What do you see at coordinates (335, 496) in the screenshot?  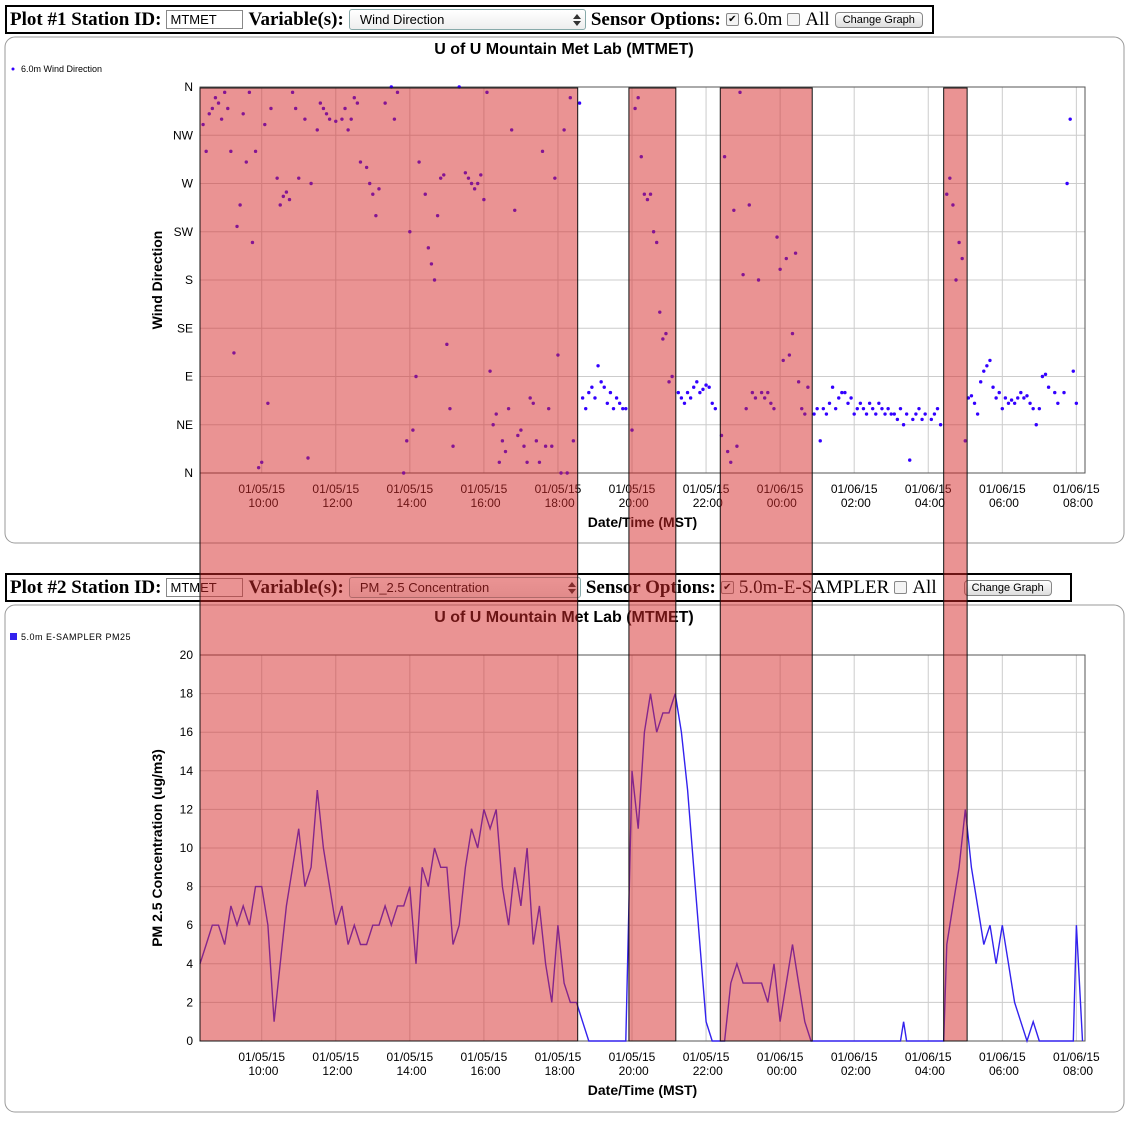 I see `x-tick-label: 01/05/15 12:00` at bounding box center [335, 496].